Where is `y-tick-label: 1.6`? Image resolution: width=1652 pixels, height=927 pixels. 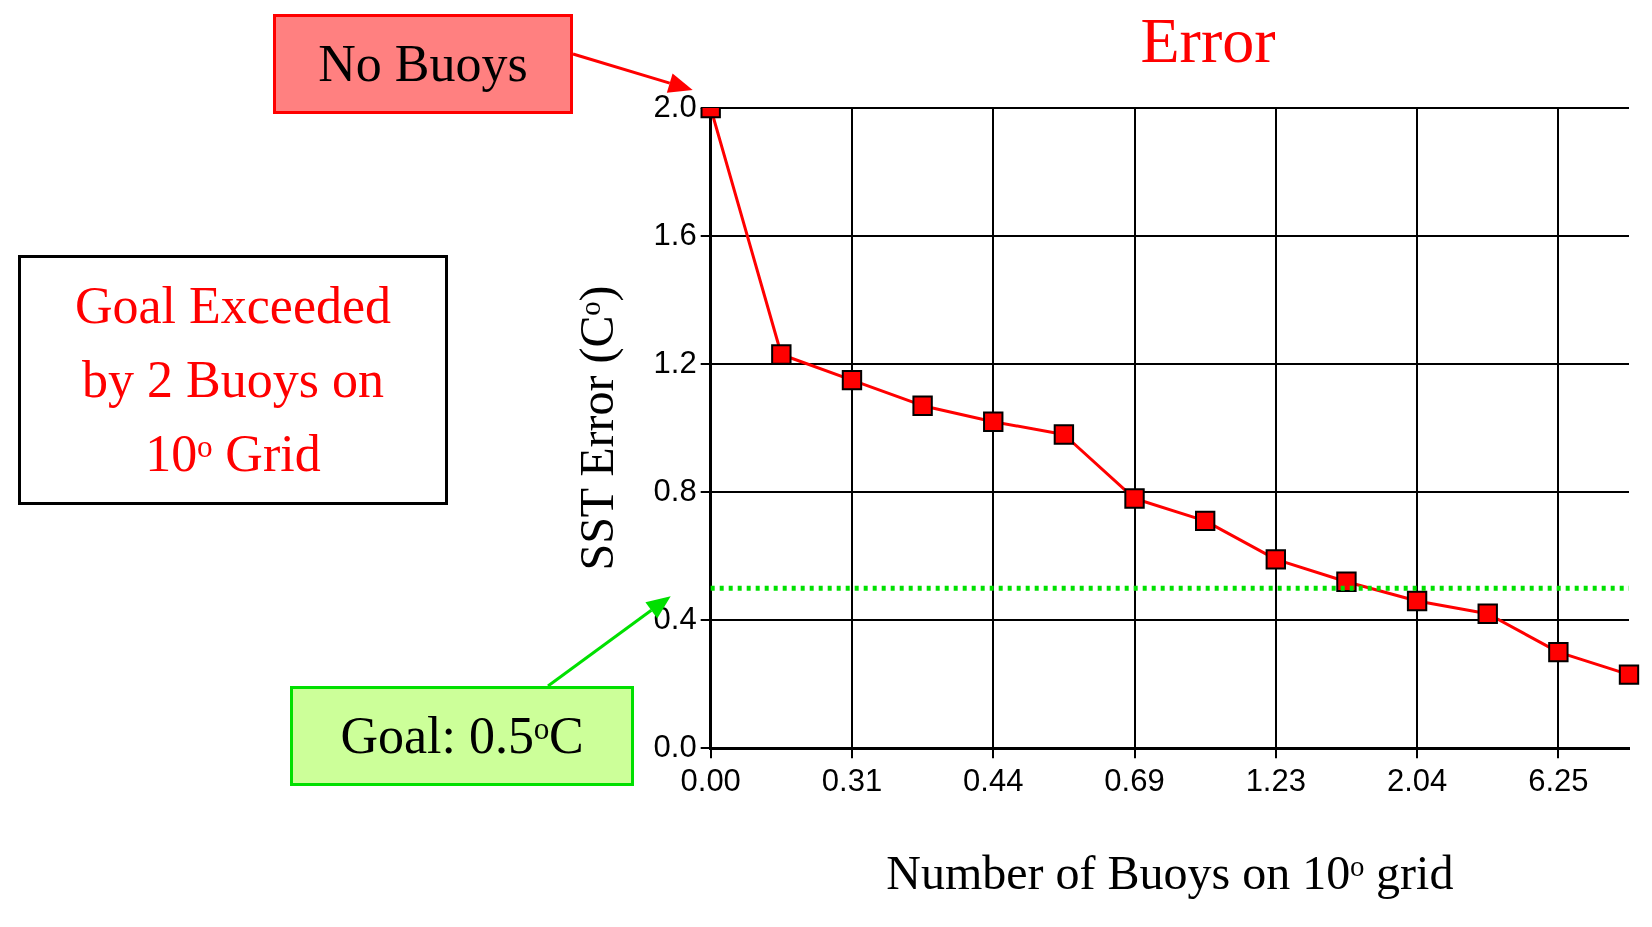 y-tick-label: 1.6 is located at coordinates (675, 234).